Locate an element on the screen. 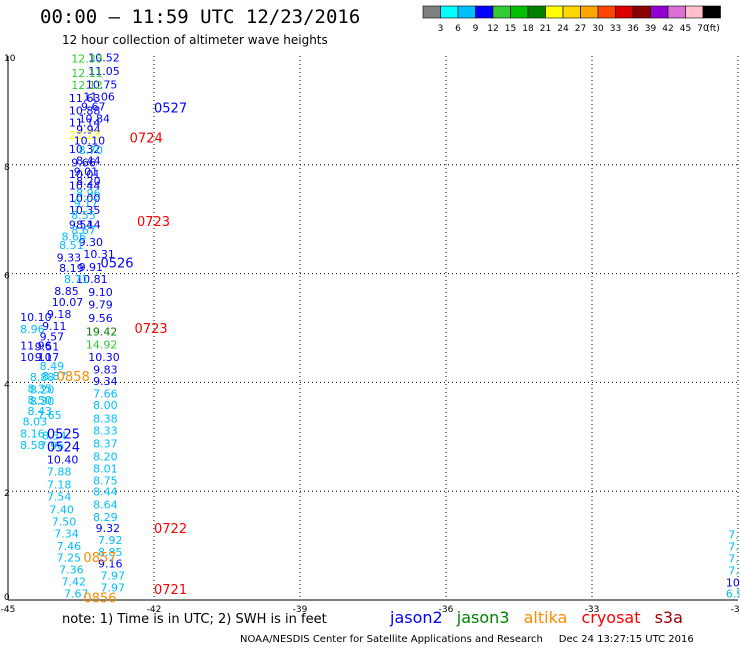 This screenshot has height=650, width=740. pass-time-label: 0525 is located at coordinates (63, 435).